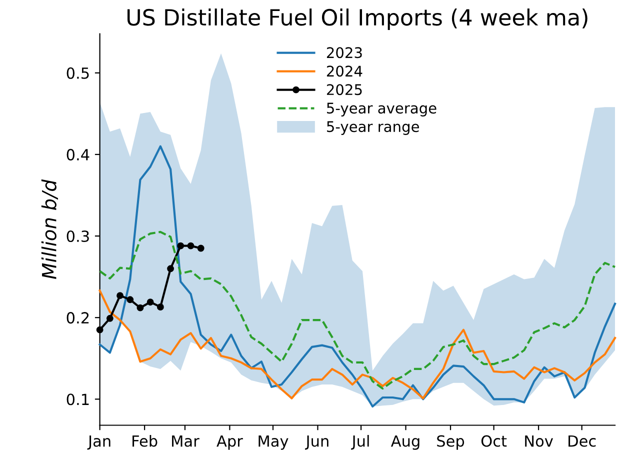 This screenshot has width=644, height=450. Describe the element at coordinates (77, 400) in the screenshot. I see `y-tick-label: 0.1` at that location.